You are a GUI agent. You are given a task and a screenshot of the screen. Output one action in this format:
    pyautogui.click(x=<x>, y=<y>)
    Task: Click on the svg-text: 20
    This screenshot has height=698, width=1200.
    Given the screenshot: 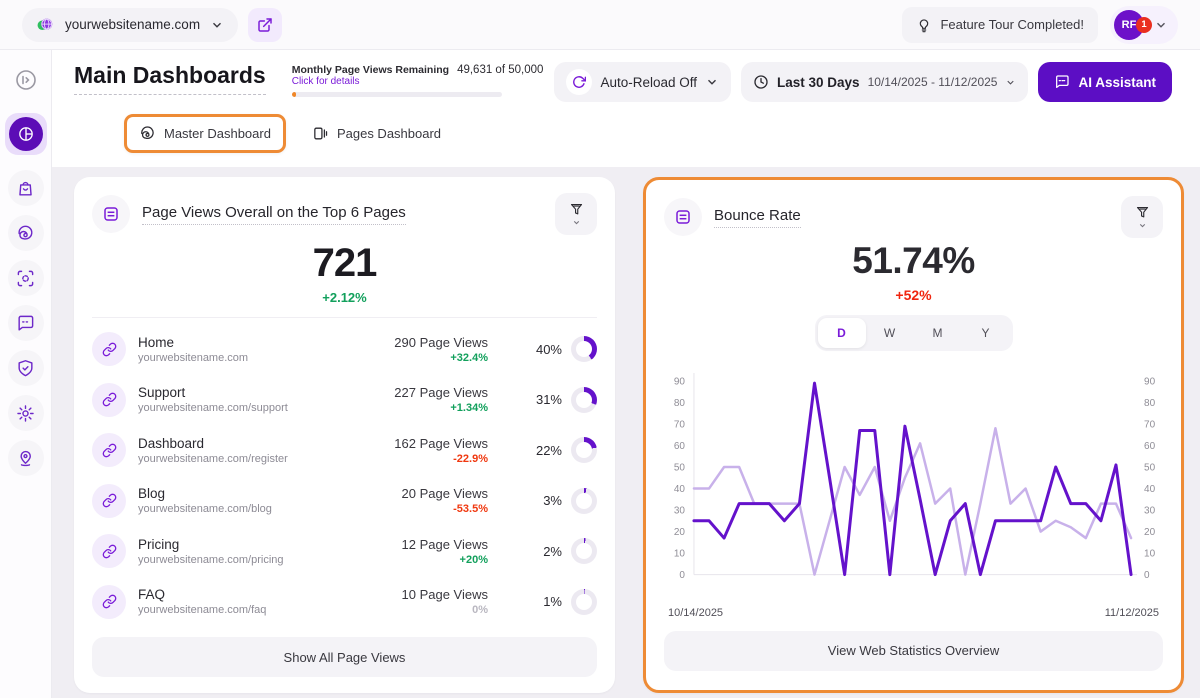 What is the action you would take?
    pyautogui.click(x=1150, y=532)
    